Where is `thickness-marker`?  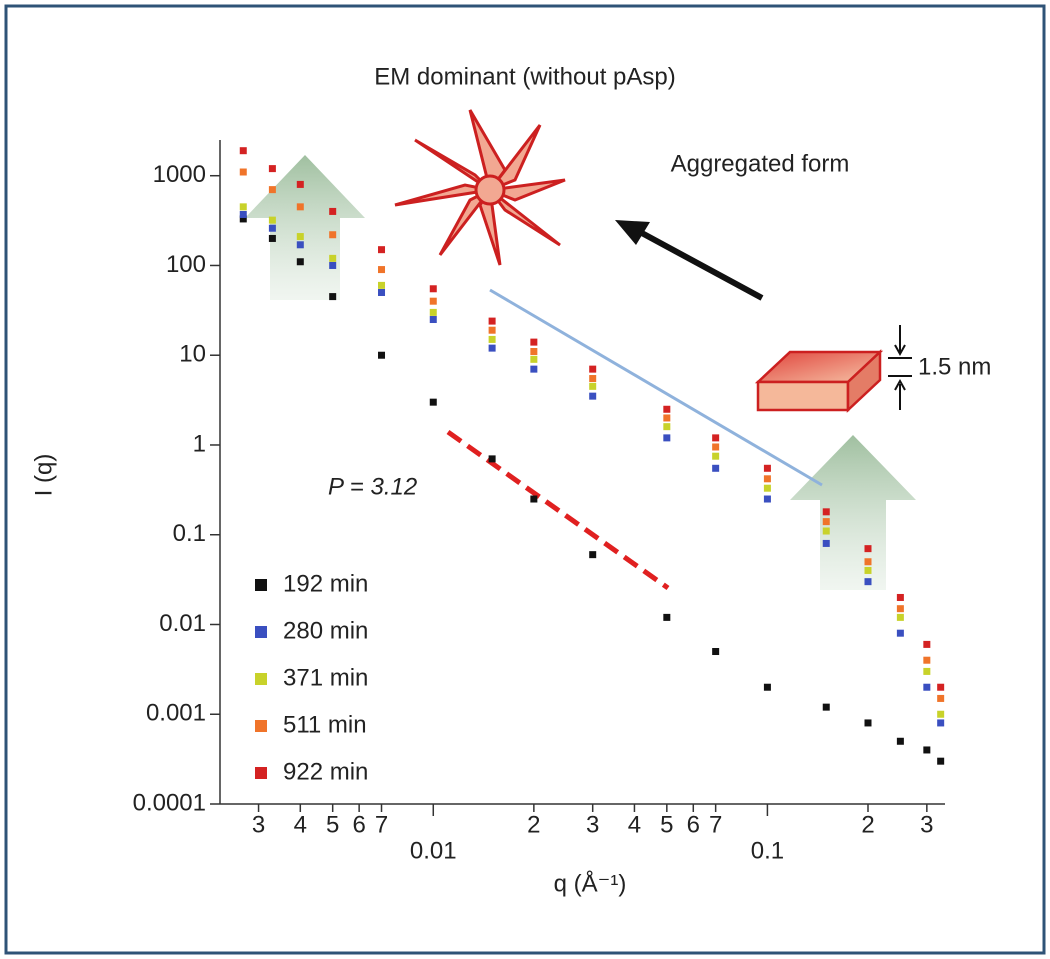 thickness-marker is located at coordinates (900, 367).